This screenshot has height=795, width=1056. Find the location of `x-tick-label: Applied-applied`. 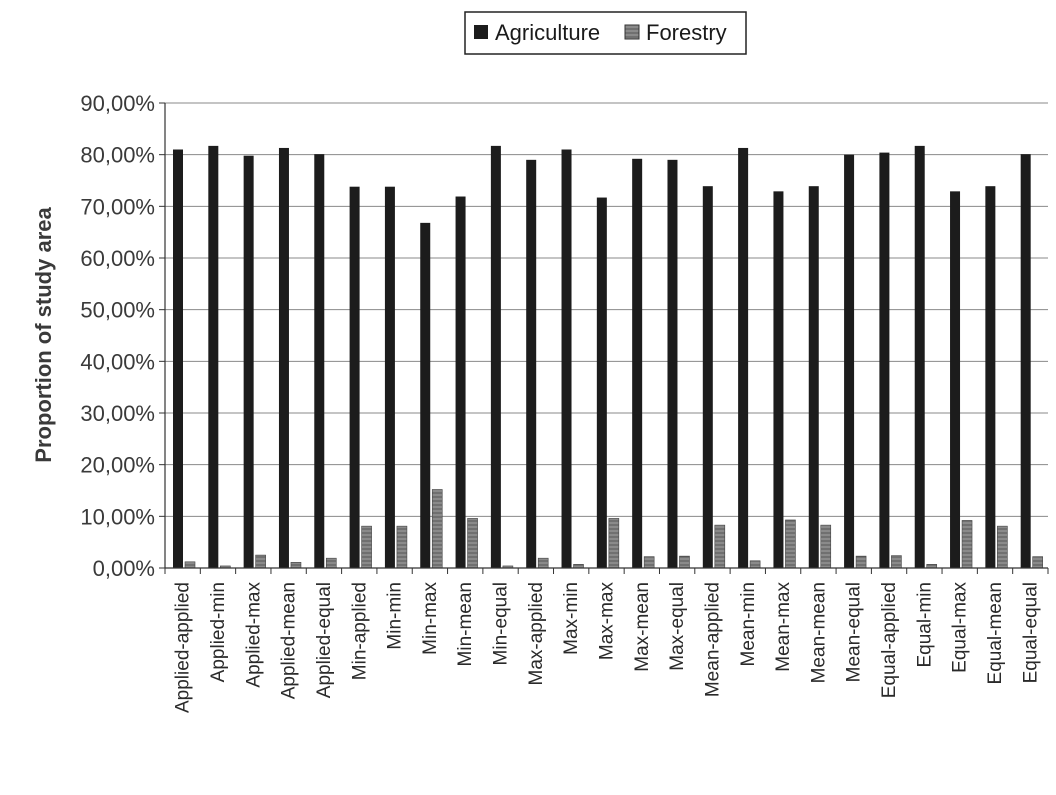

x-tick-label: Applied-applied is located at coordinates (183, 647).